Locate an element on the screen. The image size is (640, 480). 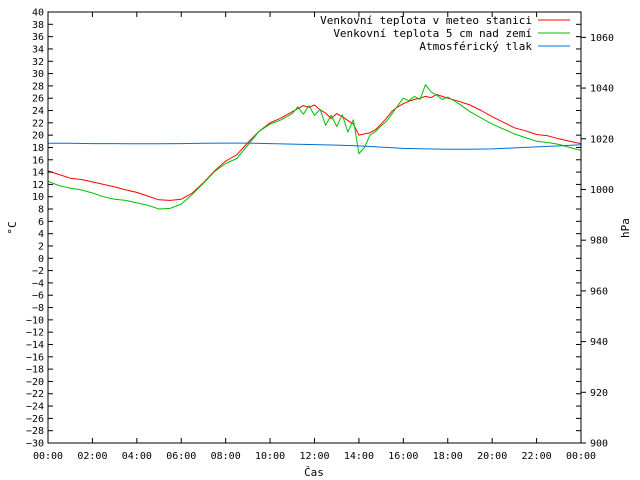
x-tick-label: 18:00 is located at coordinates (448, 456).